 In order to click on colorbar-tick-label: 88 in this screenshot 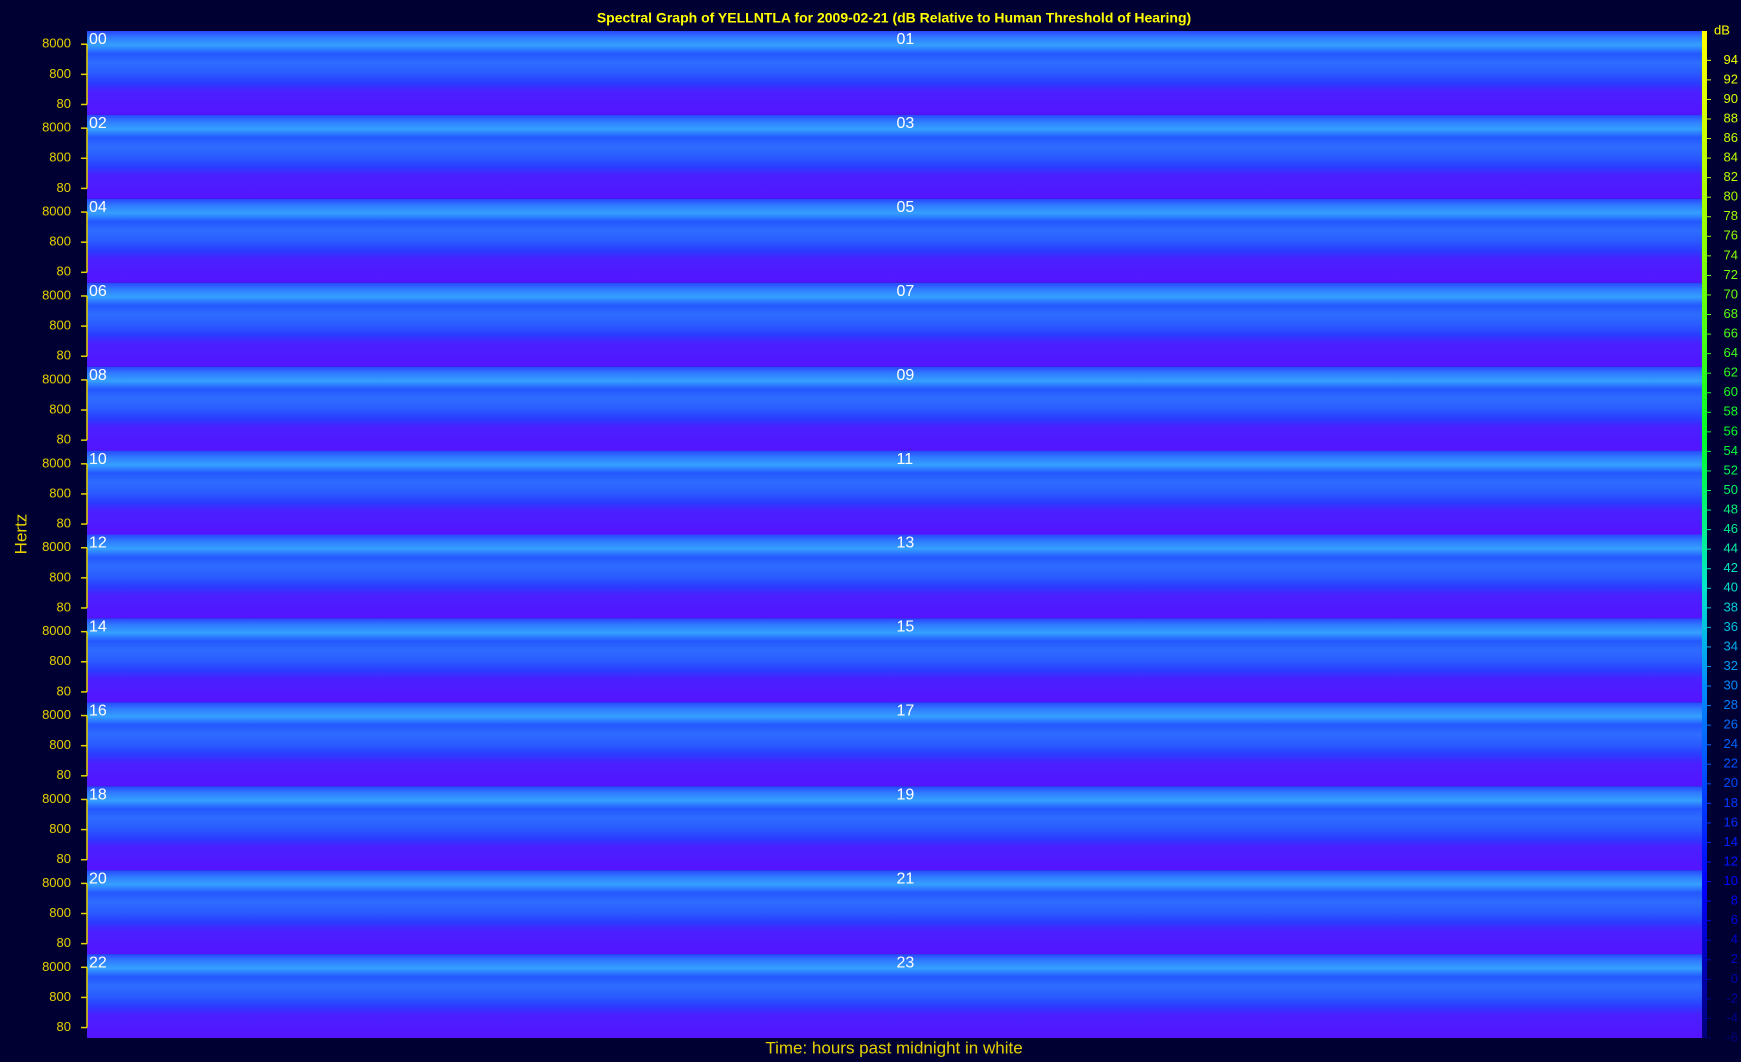, I will do `click(1731, 117)`.